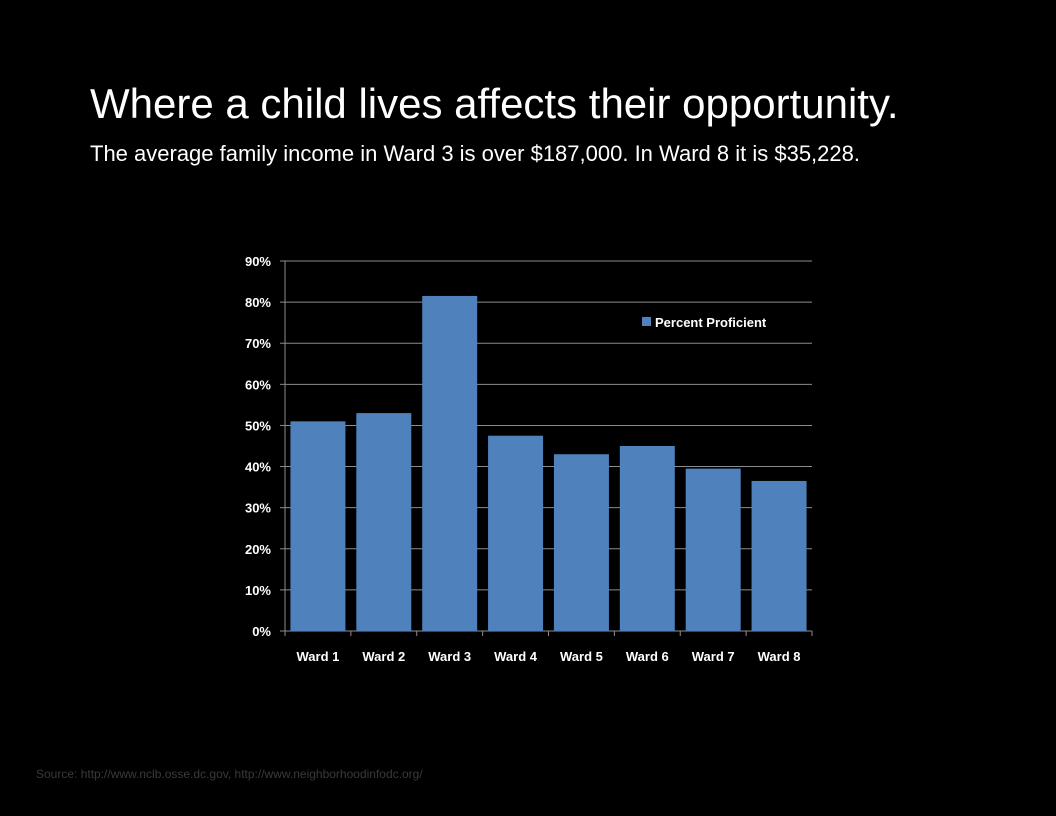 The image size is (1056, 816). Describe the element at coordinates (516, 656) in the screenshot. I see `x-tick-label: Ward 4` at that location.